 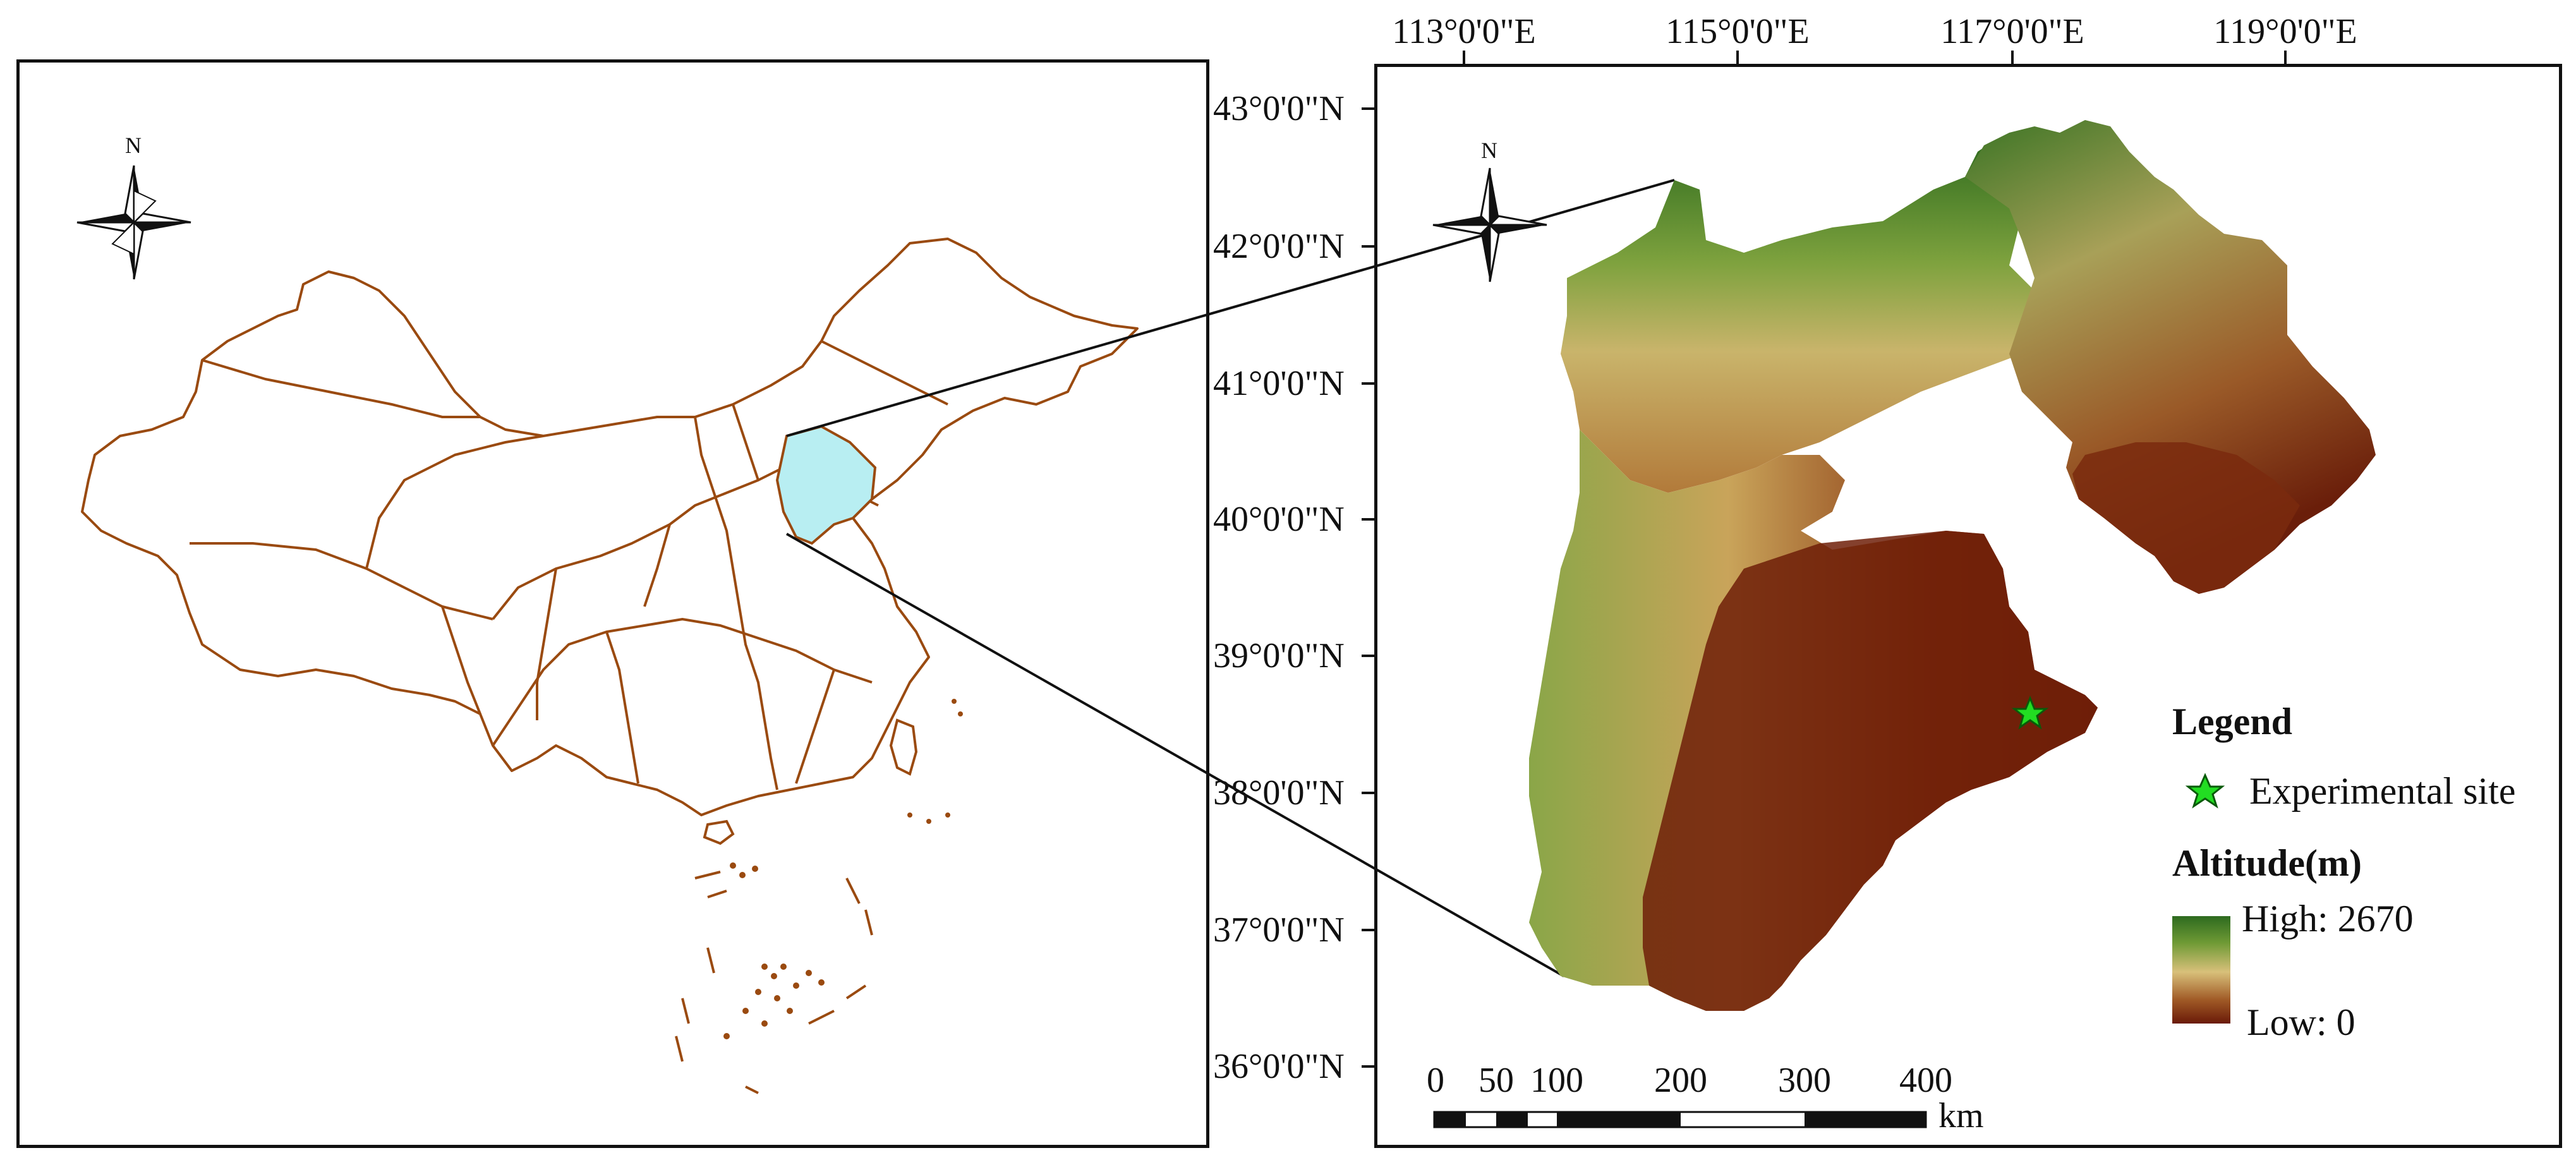 What do you see at coordinates (1925, 1080) in the screenshot?
I see `scale-tick-400: 400` at bounding box center [1925, 1080].